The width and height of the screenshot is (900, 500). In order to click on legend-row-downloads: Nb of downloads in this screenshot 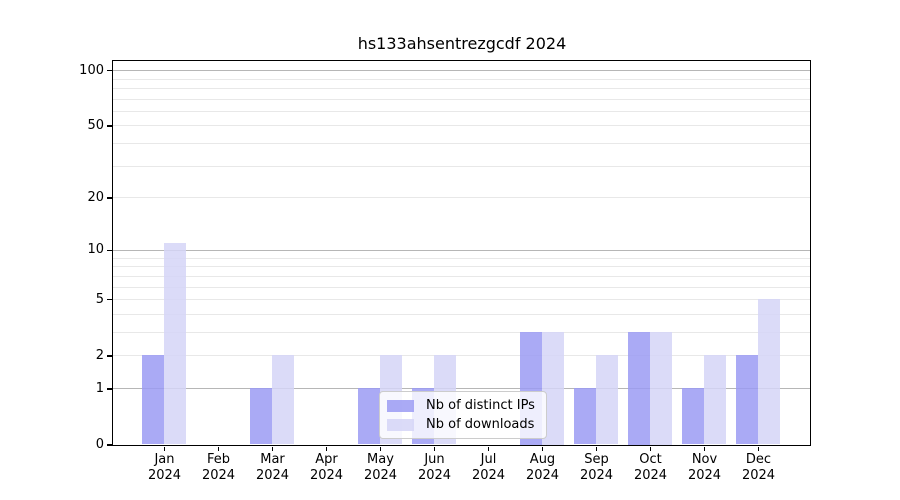, I will do `click(463, 424)`.